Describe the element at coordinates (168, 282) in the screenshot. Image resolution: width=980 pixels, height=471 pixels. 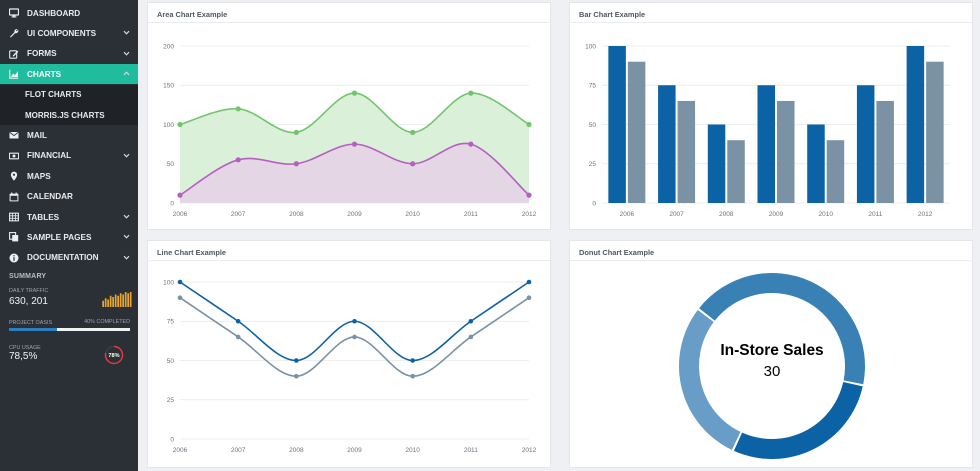
I see `y-tick-label: 100` at that location.